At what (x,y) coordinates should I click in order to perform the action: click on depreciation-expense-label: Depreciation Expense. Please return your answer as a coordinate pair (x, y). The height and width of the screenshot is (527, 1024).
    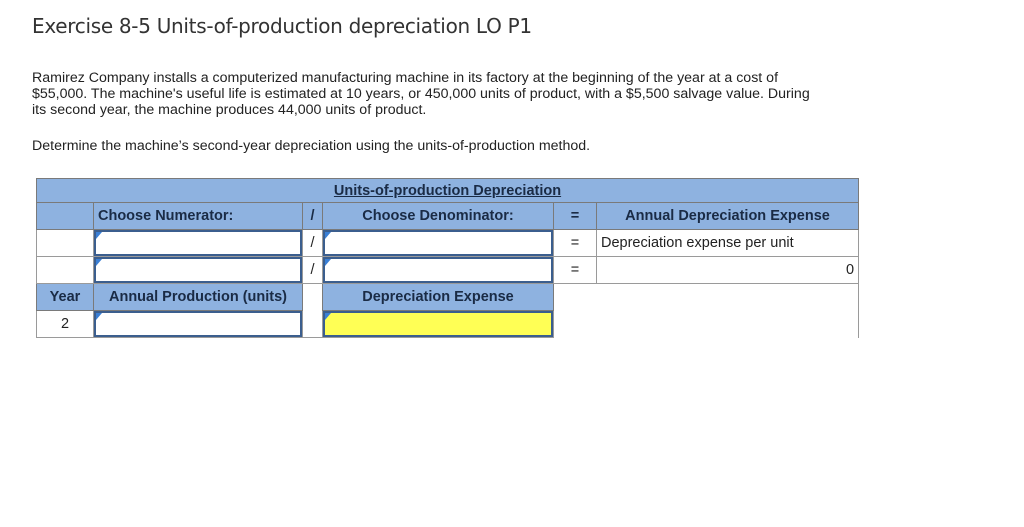
    Looking at the image, I should click on (438, 297).